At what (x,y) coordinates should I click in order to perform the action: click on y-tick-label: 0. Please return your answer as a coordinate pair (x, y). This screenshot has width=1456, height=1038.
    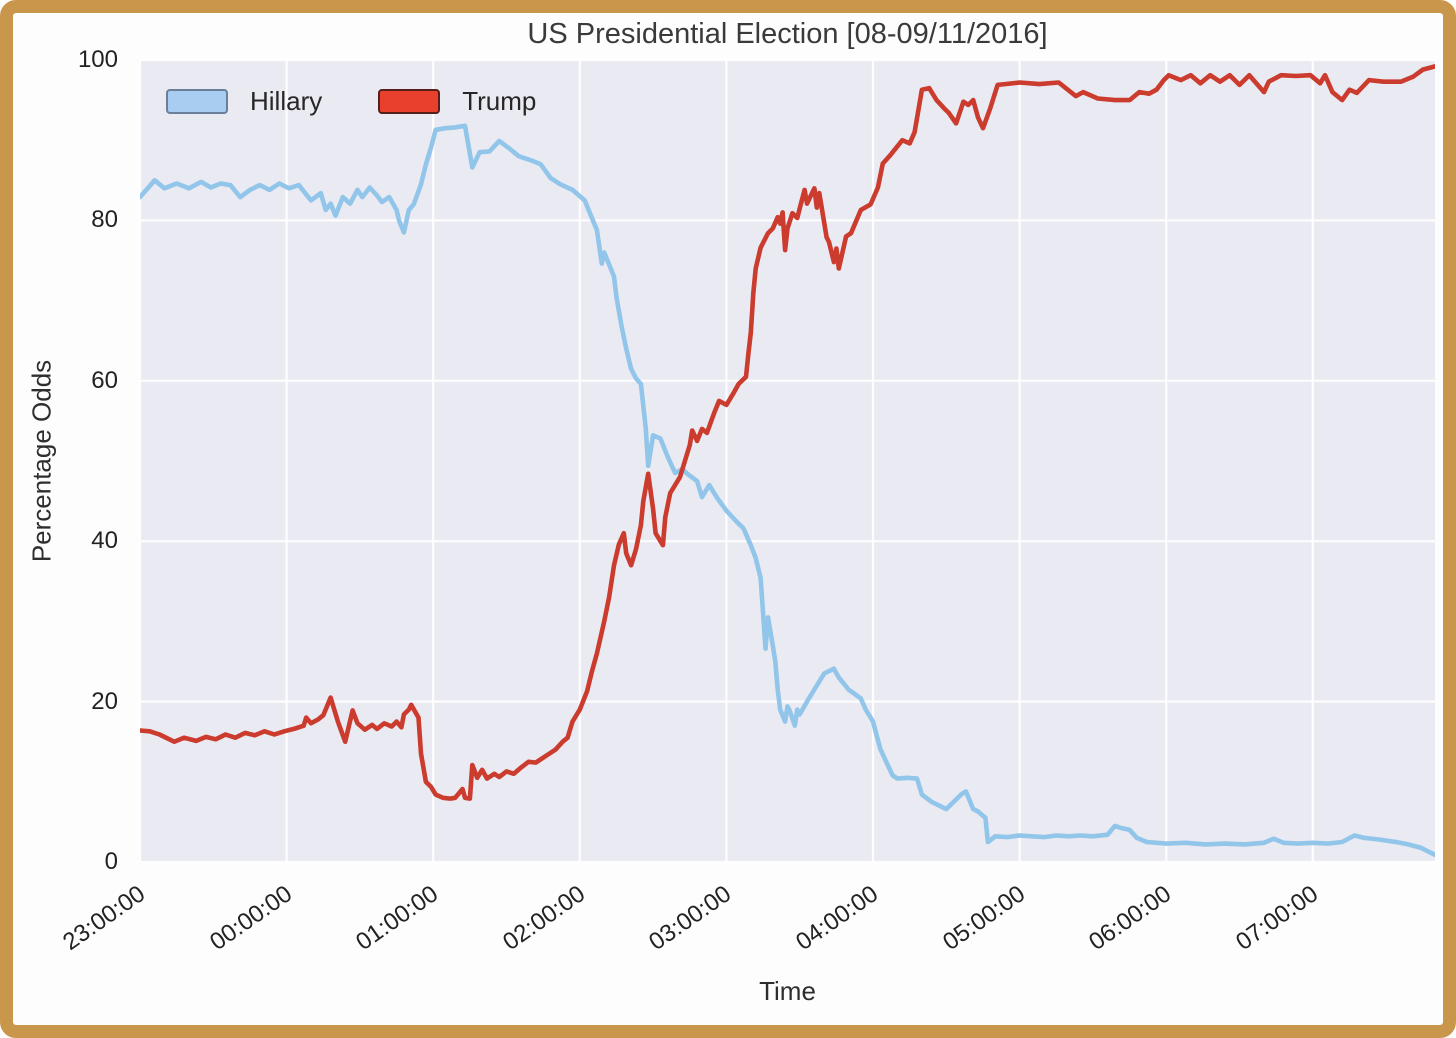
    Looking at the image, I should click on (111, 861).